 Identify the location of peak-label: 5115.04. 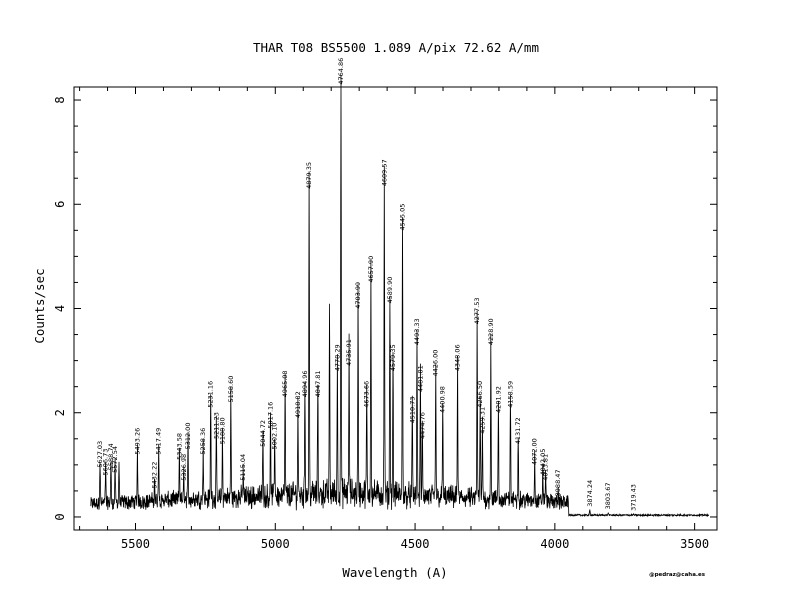
(243, 467).